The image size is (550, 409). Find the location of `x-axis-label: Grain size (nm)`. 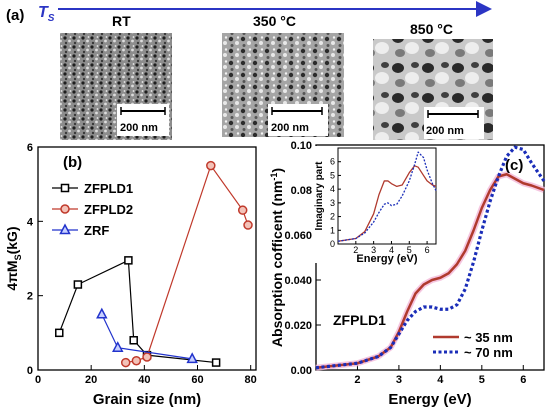

x-axis-label: Grain size (nm) is located at coordinates (147, 399).